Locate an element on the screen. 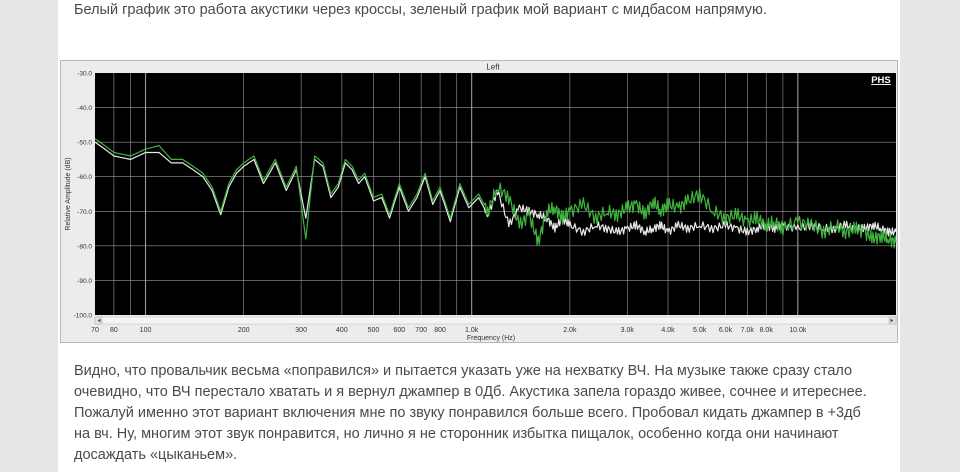 The width and height of the screenshot is (960, 472). chart-window-title: Left is located at coordinates (493, 67).